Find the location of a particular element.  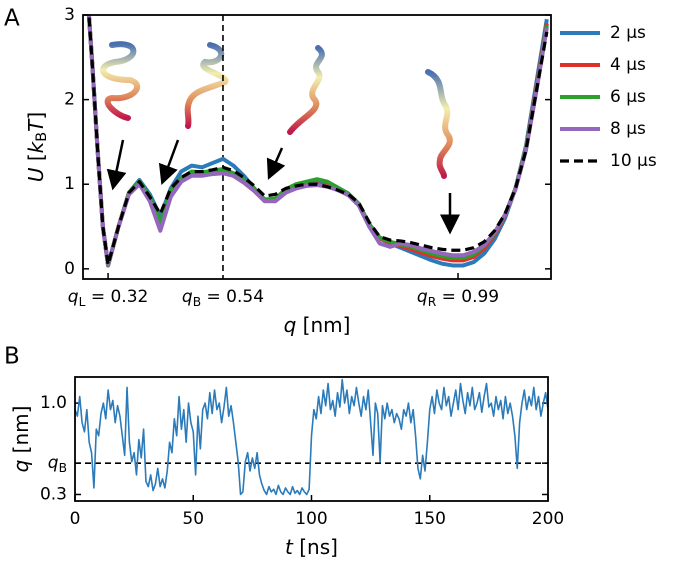

annotation: qR = 0.99 is located at coordinates (458, 298).